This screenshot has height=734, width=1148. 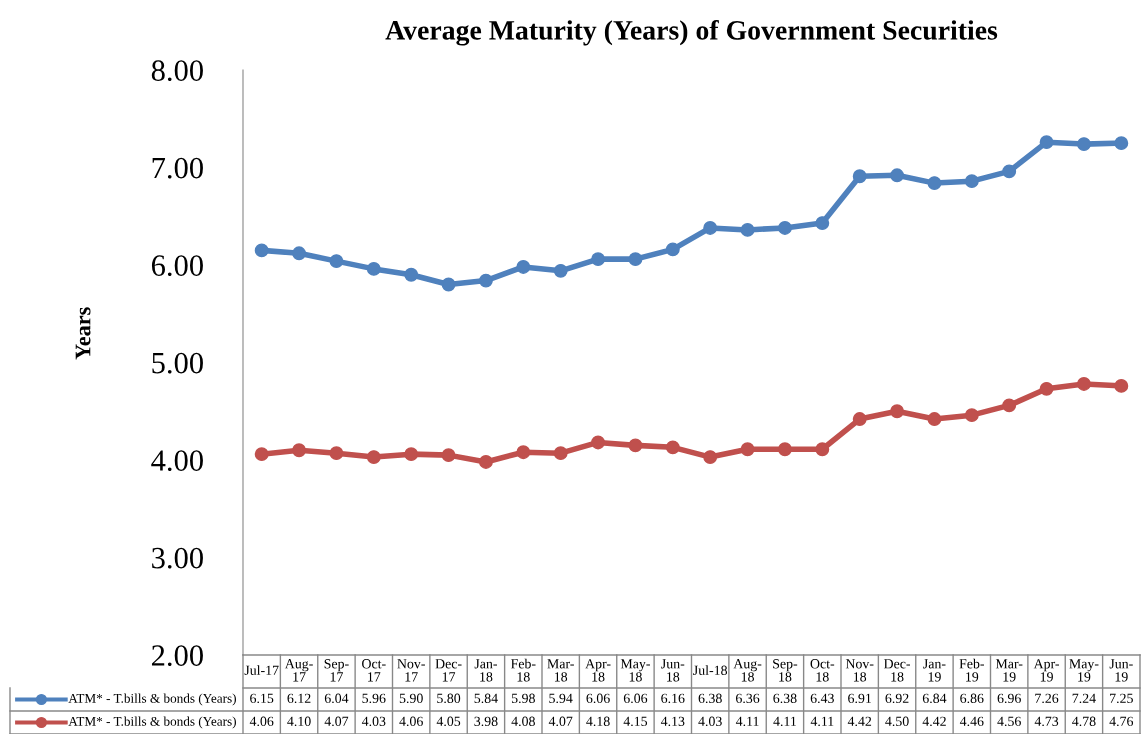 What do you see at coordinates (934, 721) in the screenshot?
I see `data-label: 4.42` at bounding box center [934, 721].